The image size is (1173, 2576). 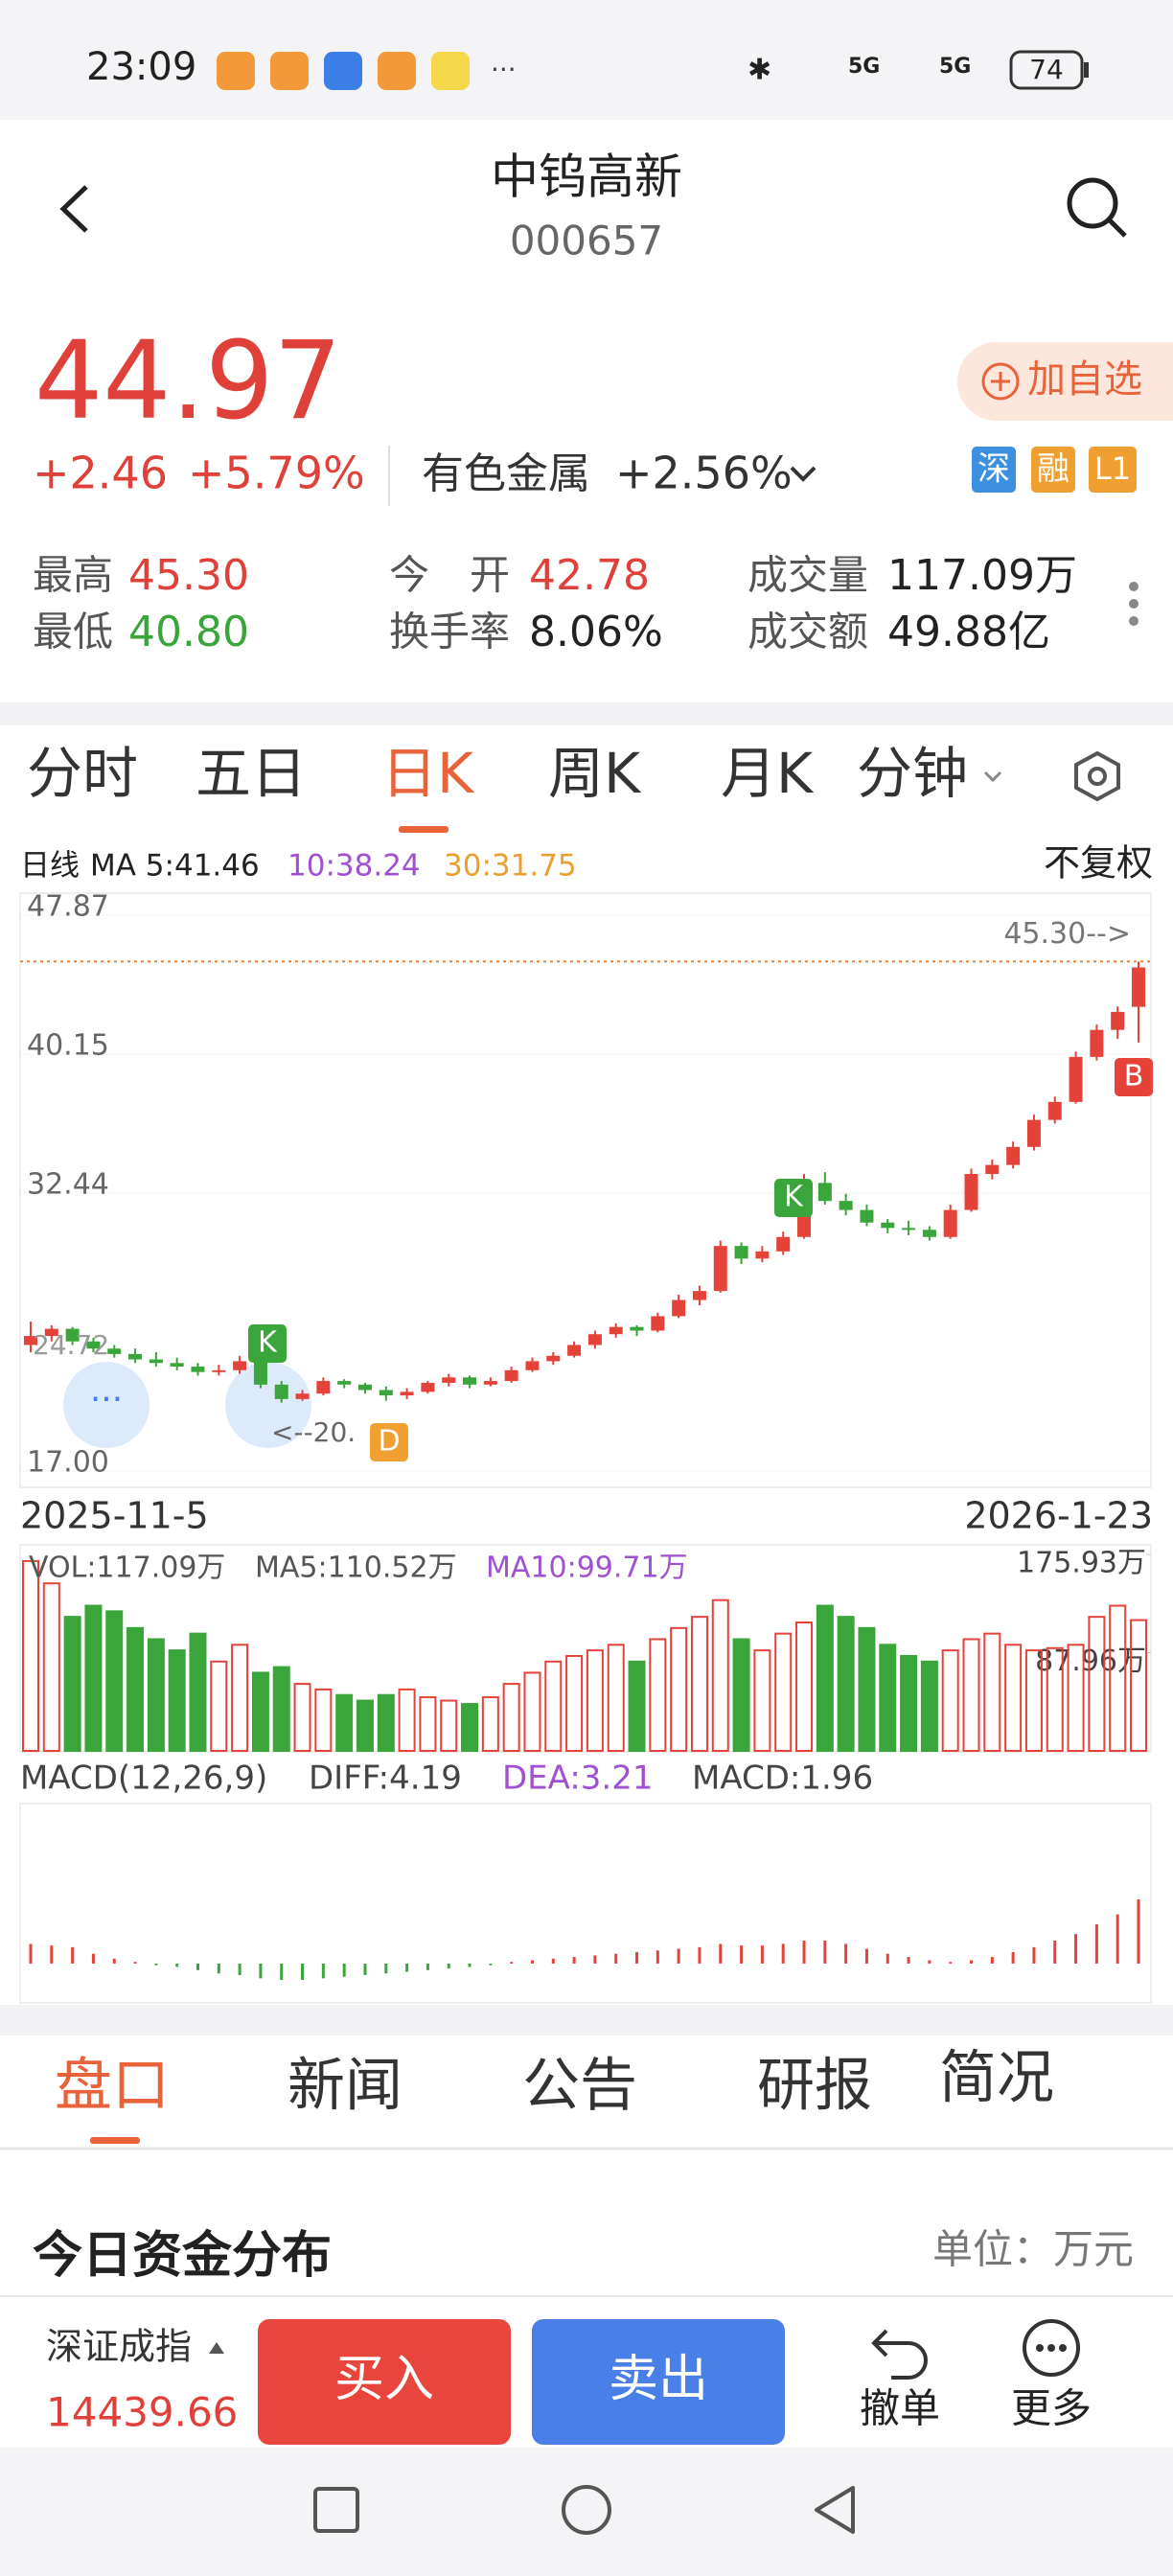 I want to click on stat-value: 42.78, so click(x=589, y=575).